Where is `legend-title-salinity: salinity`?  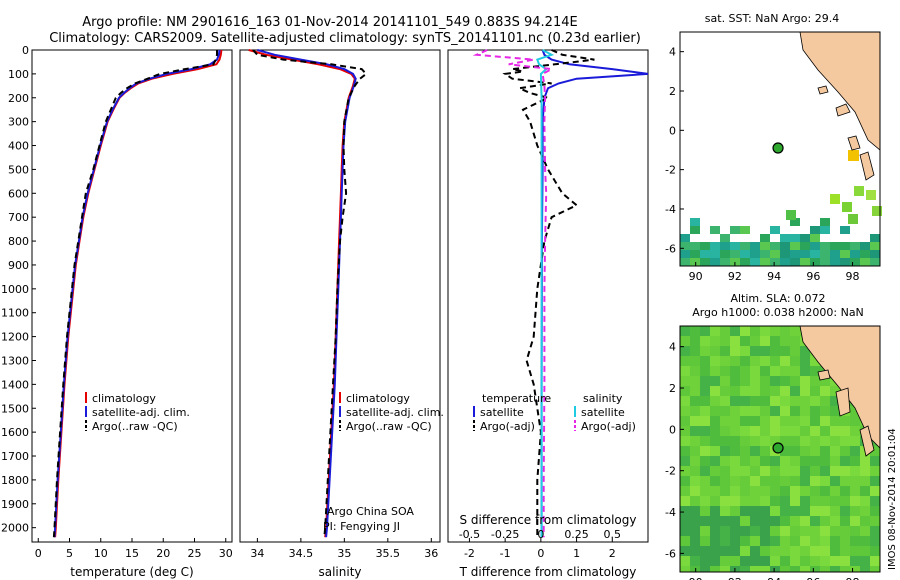 legend-title-salinity: salinity is located at coordinates (603, 398).